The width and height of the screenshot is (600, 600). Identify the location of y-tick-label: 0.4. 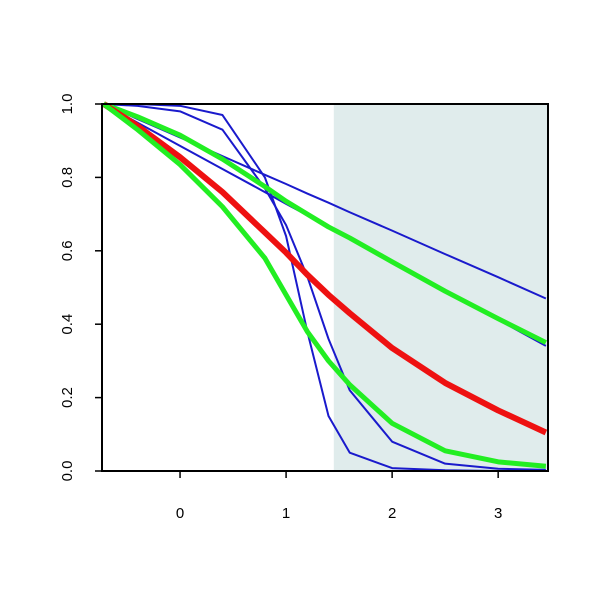
(67, 324).